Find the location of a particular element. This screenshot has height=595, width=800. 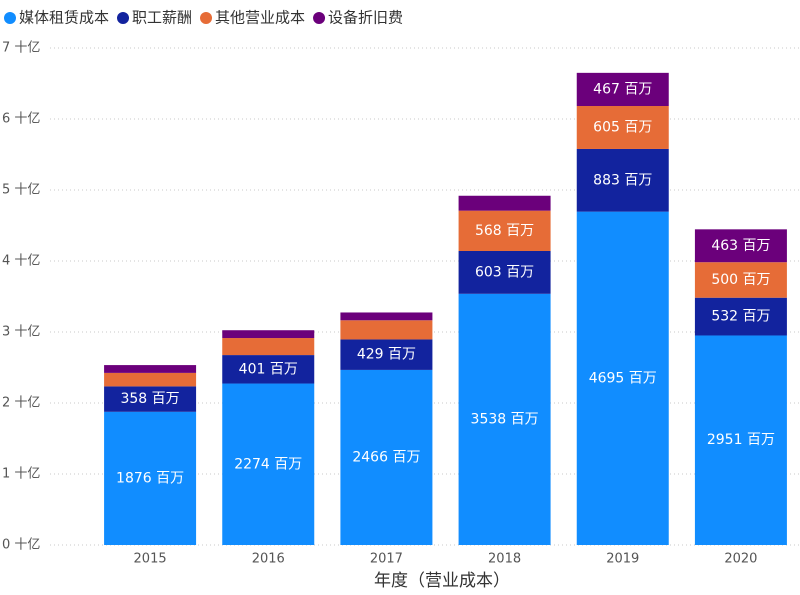

data-label: 2466 百万 is located at coordinates (386, 457).